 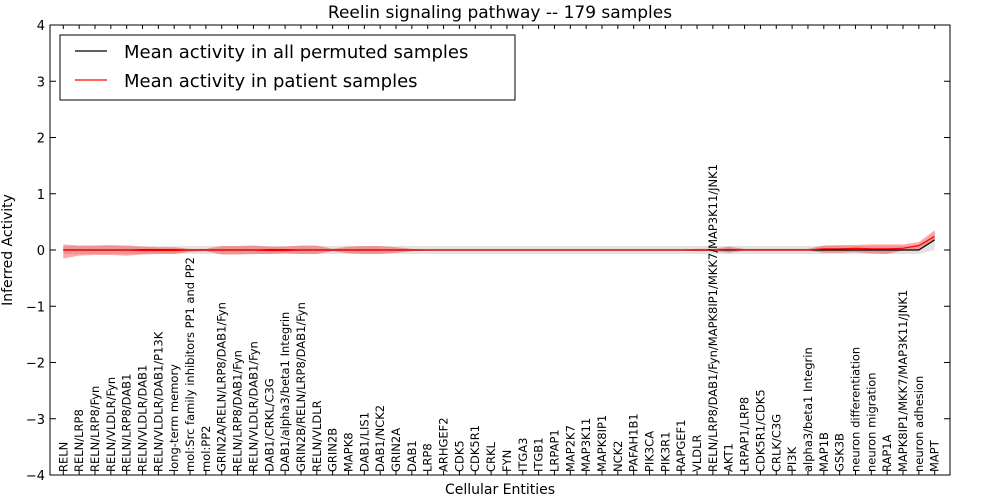 What do you see at coordinates (296, 52) in the screenshot?
I see `legend-label-permuted: Mean activity in all permuted samples` at bounding box center [296, 52].